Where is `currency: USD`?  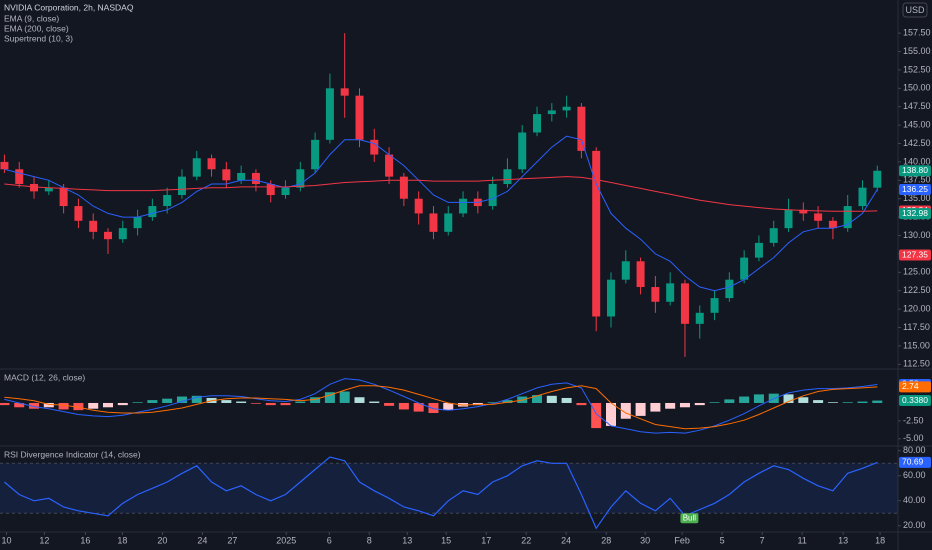
currency: USD is located at coordinates (915, 10).